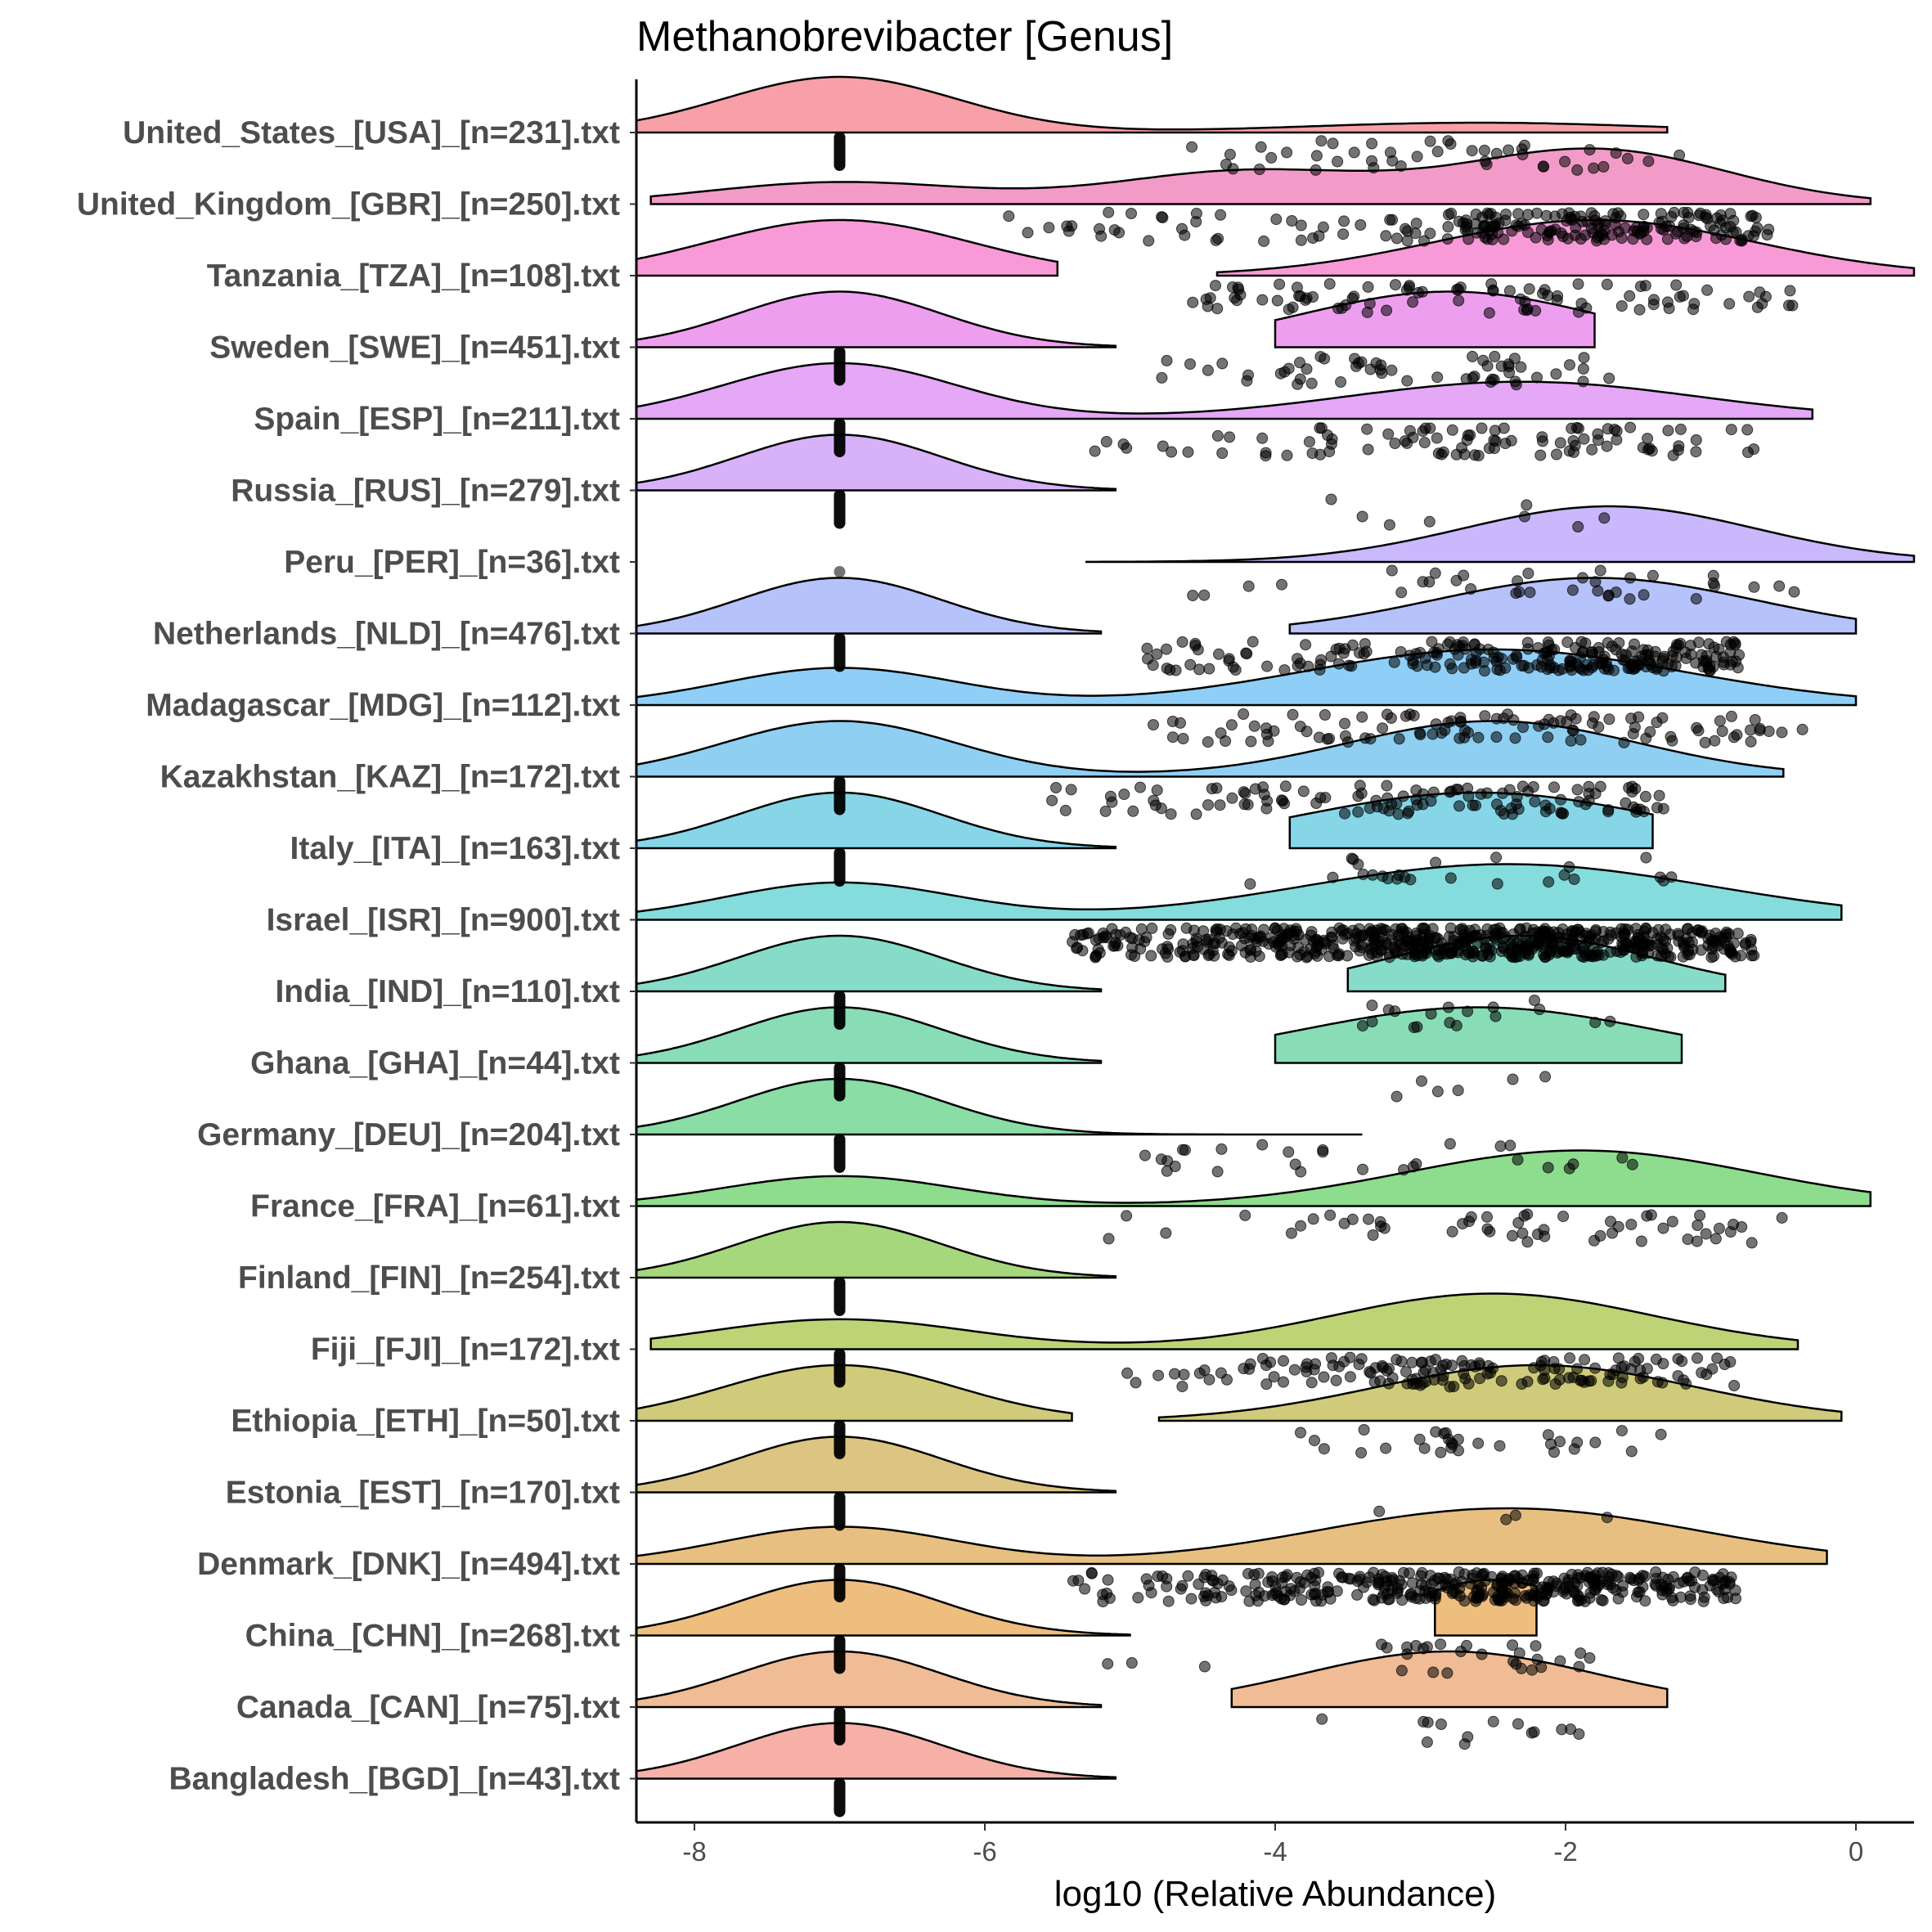 This screenshot has width=1932, height=1932. Describe the element at coordinates (394, 1780) in the screenshot. I see `row-label: Bangladesh_[BGD]_[n=43].txt` at that location.